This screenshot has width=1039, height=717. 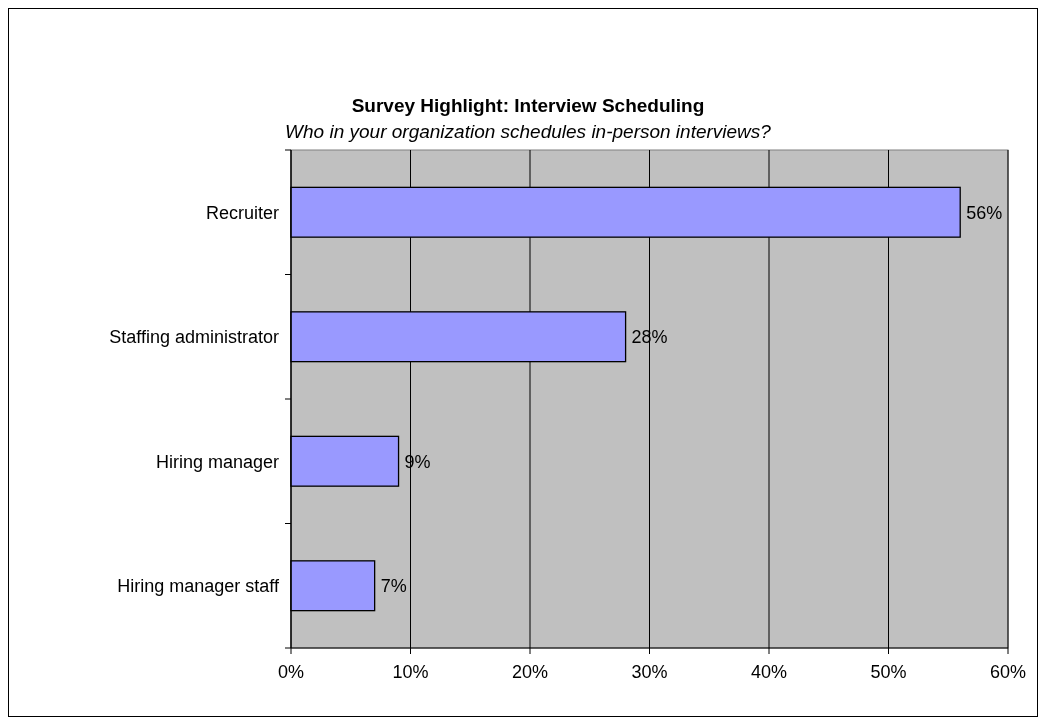 I want to click on x-tick-label: 60%, so click(x=1008, y=672).